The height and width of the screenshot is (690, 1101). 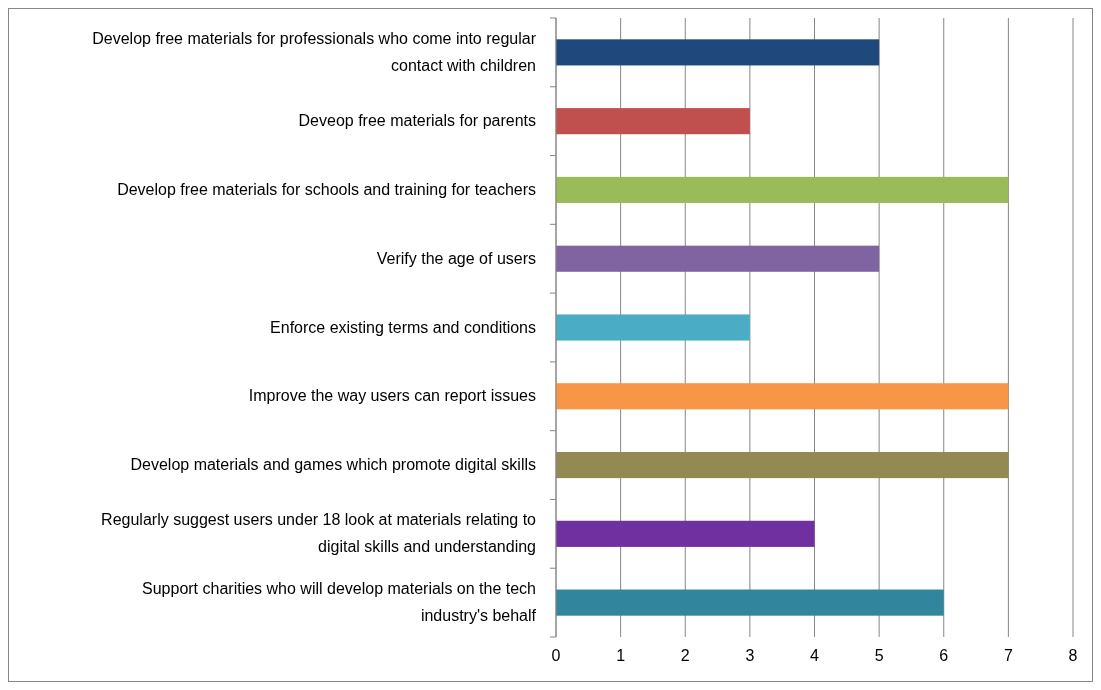 I want to click on x-tick-label: 2, so click(x=685, y=655).